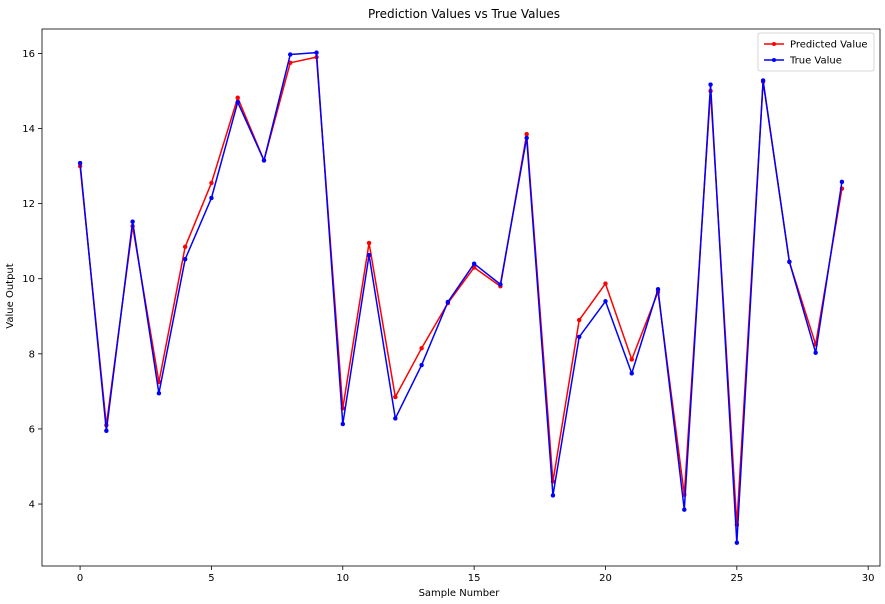 The width and height of the screenshot is (885, 604). Describe the element at coordinates (342, 578) in the screenshot. I see `x-tick-label: 10` at that location.